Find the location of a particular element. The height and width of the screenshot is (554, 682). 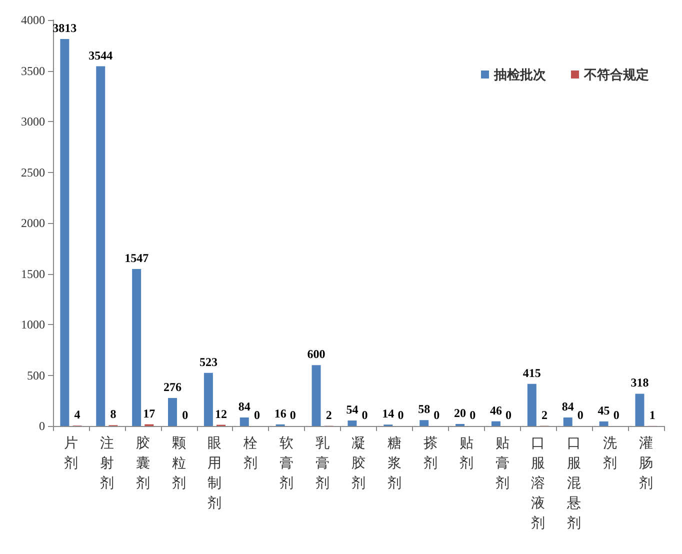

legend-label: 不符合规定 is located at coordinates (616, 74).